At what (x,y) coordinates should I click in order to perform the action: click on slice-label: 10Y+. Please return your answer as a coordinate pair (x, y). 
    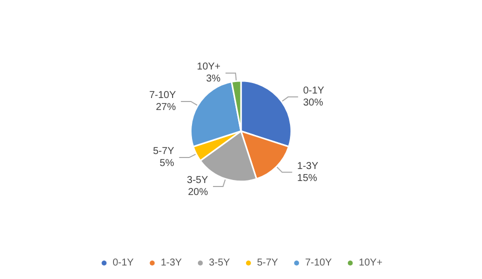
    Looking at the image, I should click on (208, 67).